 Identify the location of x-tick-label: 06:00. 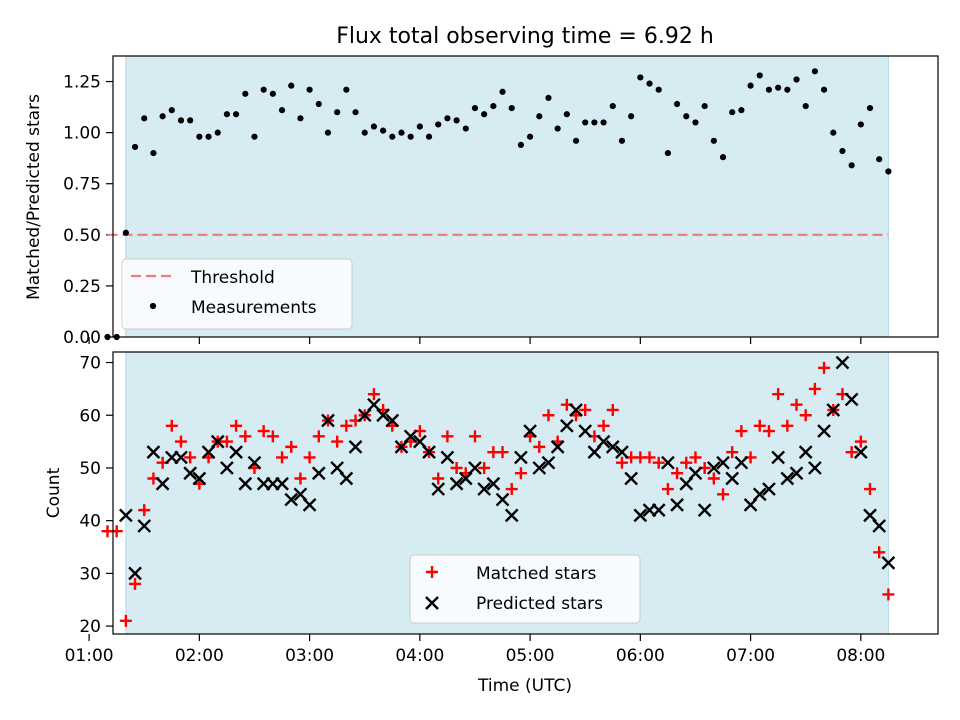
(640, 656).